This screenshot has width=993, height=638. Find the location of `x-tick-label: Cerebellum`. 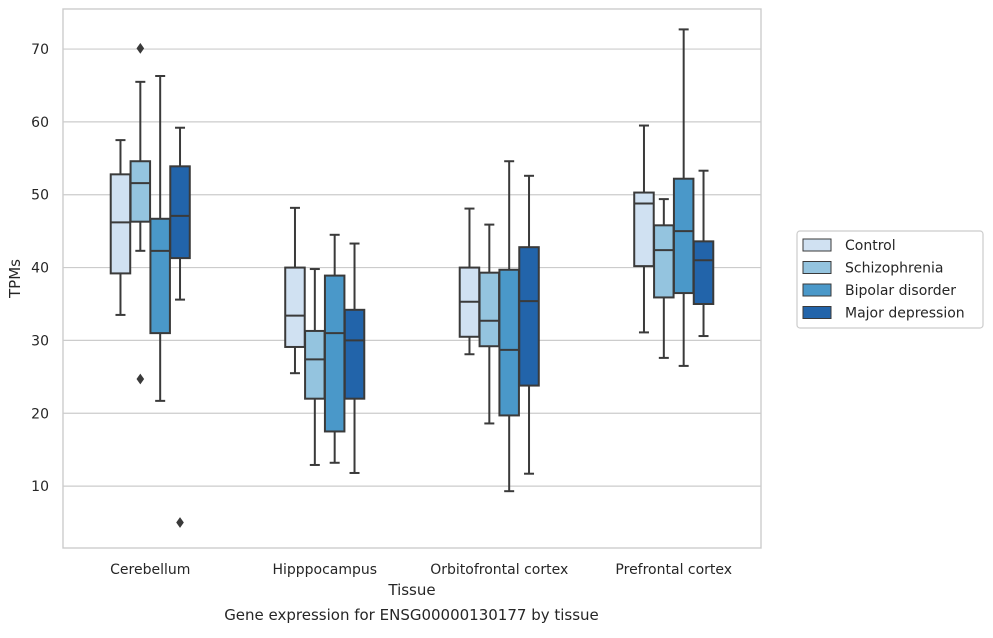

x-tick-label: Cerebellum is located at coordinates (150, 570).